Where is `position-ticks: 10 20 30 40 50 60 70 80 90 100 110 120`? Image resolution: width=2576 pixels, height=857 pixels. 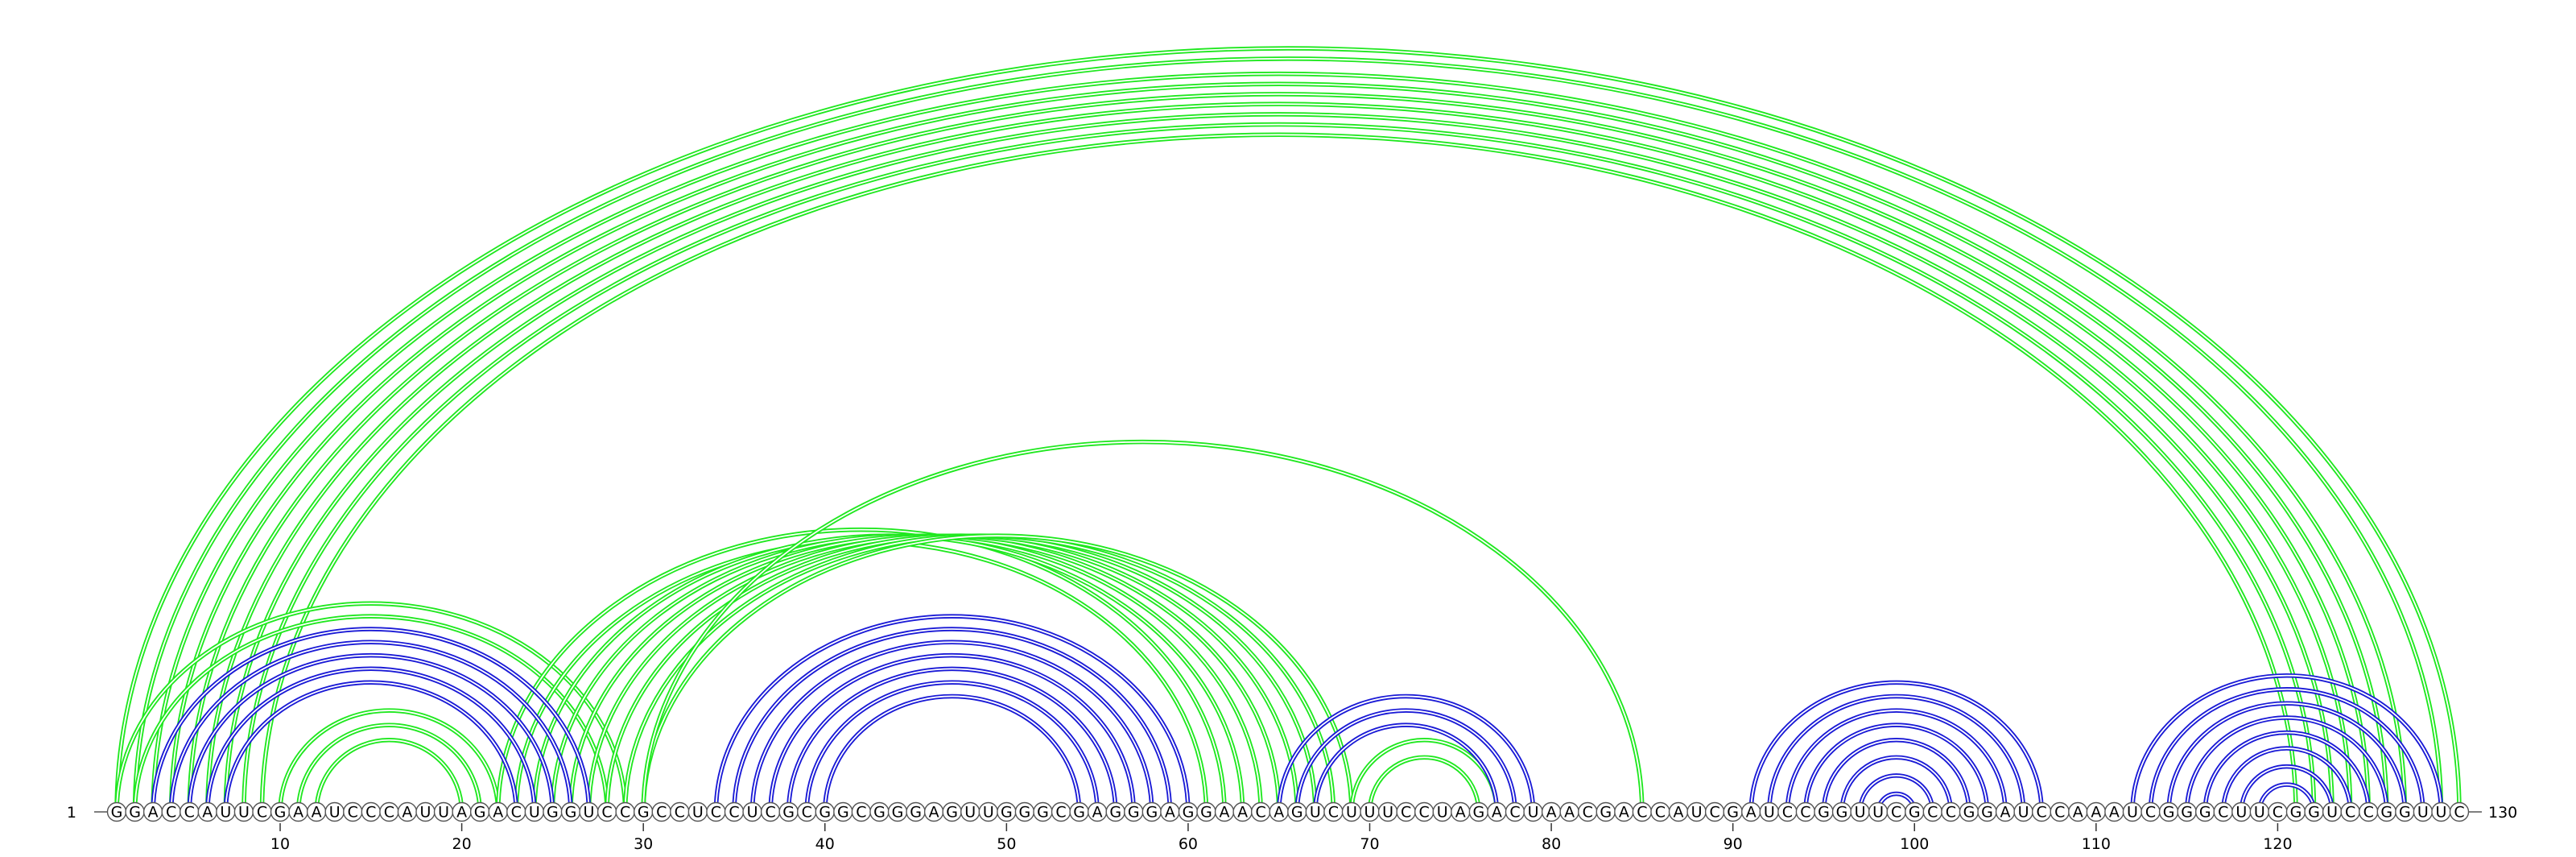 position-ticks: 10 20 30 40 50 60 70 80 90 100 110 120 is located at coordinates (1281, 838).